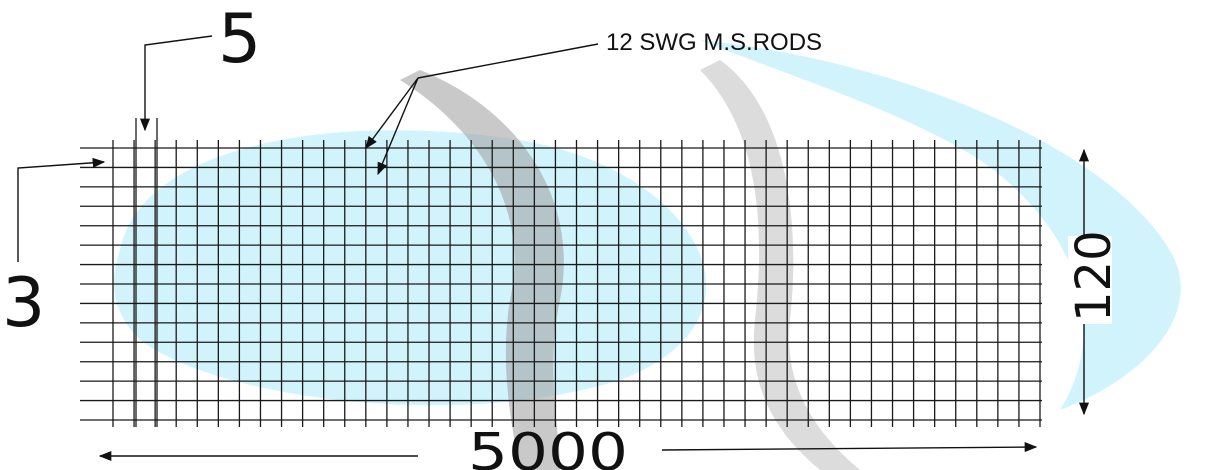 This screenshot has width=1212, height=470. Describe the element at coordinates (1090, 280) in the screenshot. I see `height-label-mask` at that location.